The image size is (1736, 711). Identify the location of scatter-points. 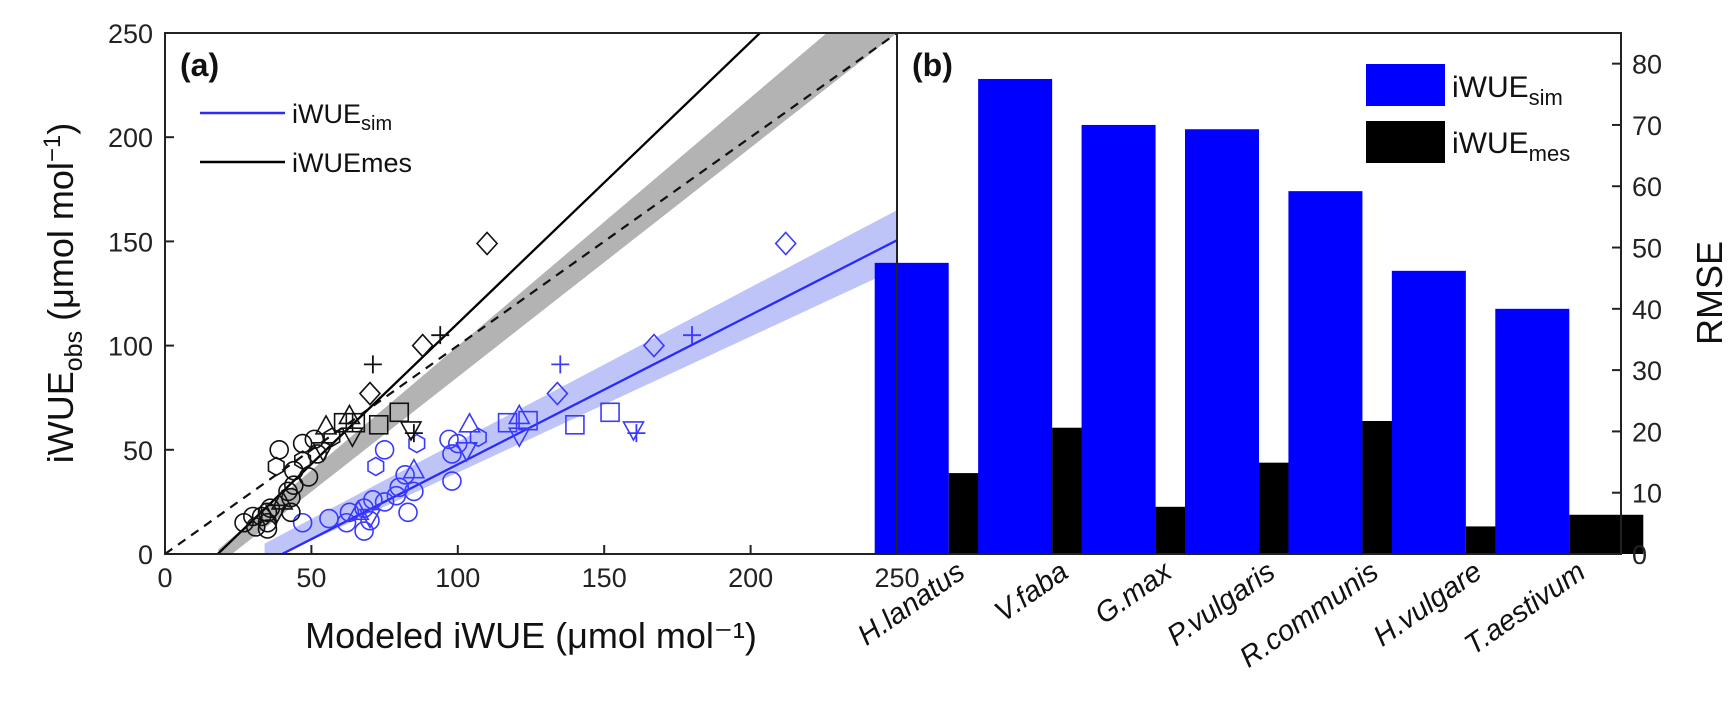
(515, 386).